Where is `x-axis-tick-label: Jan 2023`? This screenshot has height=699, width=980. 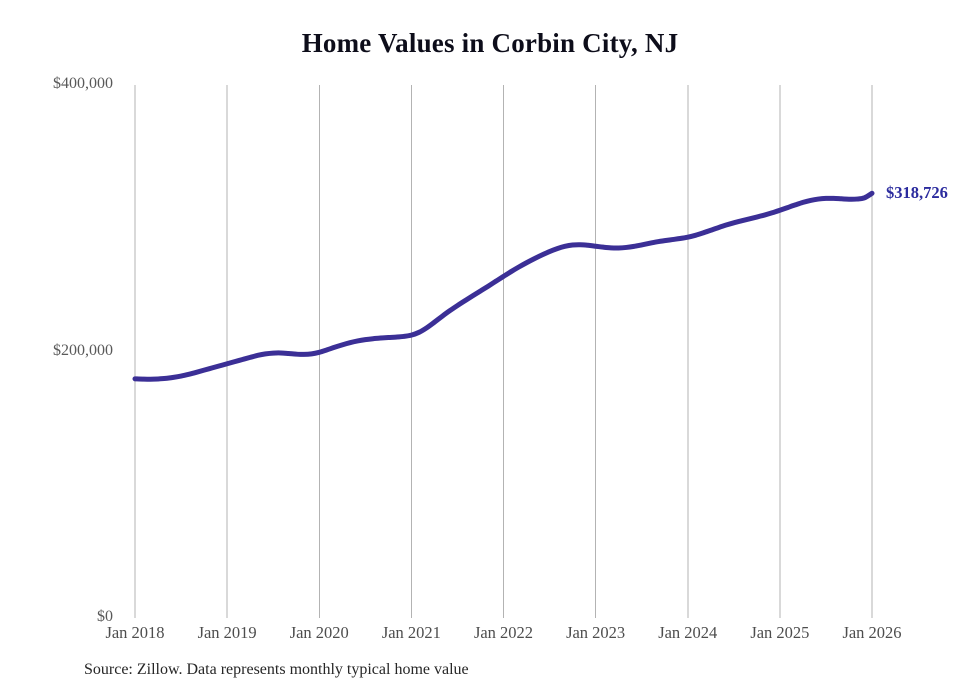 x-axis-tick-label: Jan 2023 is located at coordinates (596, 632).